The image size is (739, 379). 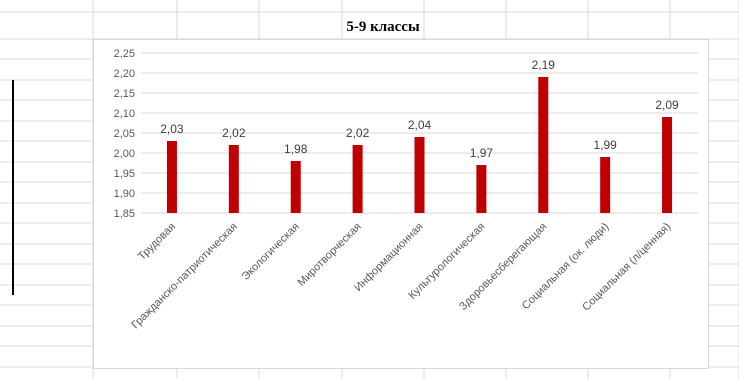 I want to click on y-tick-label: 1,85, so click(x=124, y=214).